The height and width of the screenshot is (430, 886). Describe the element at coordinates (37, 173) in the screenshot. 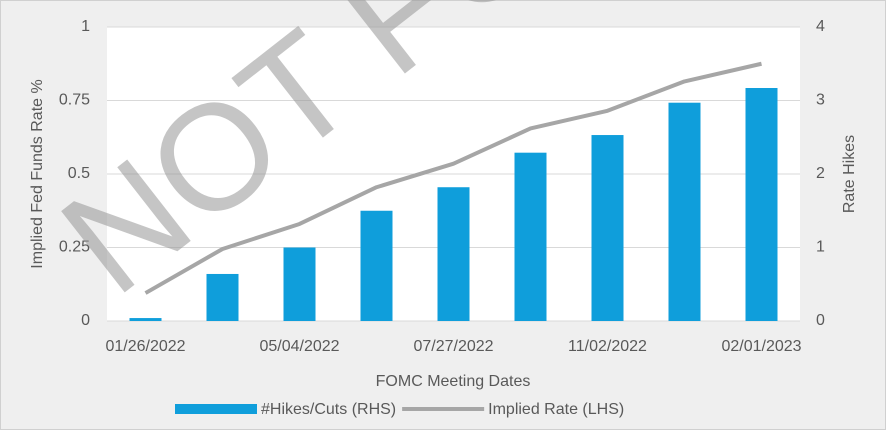

I see `y-axis-title: Implied Fed Funds Rate %` at that location.